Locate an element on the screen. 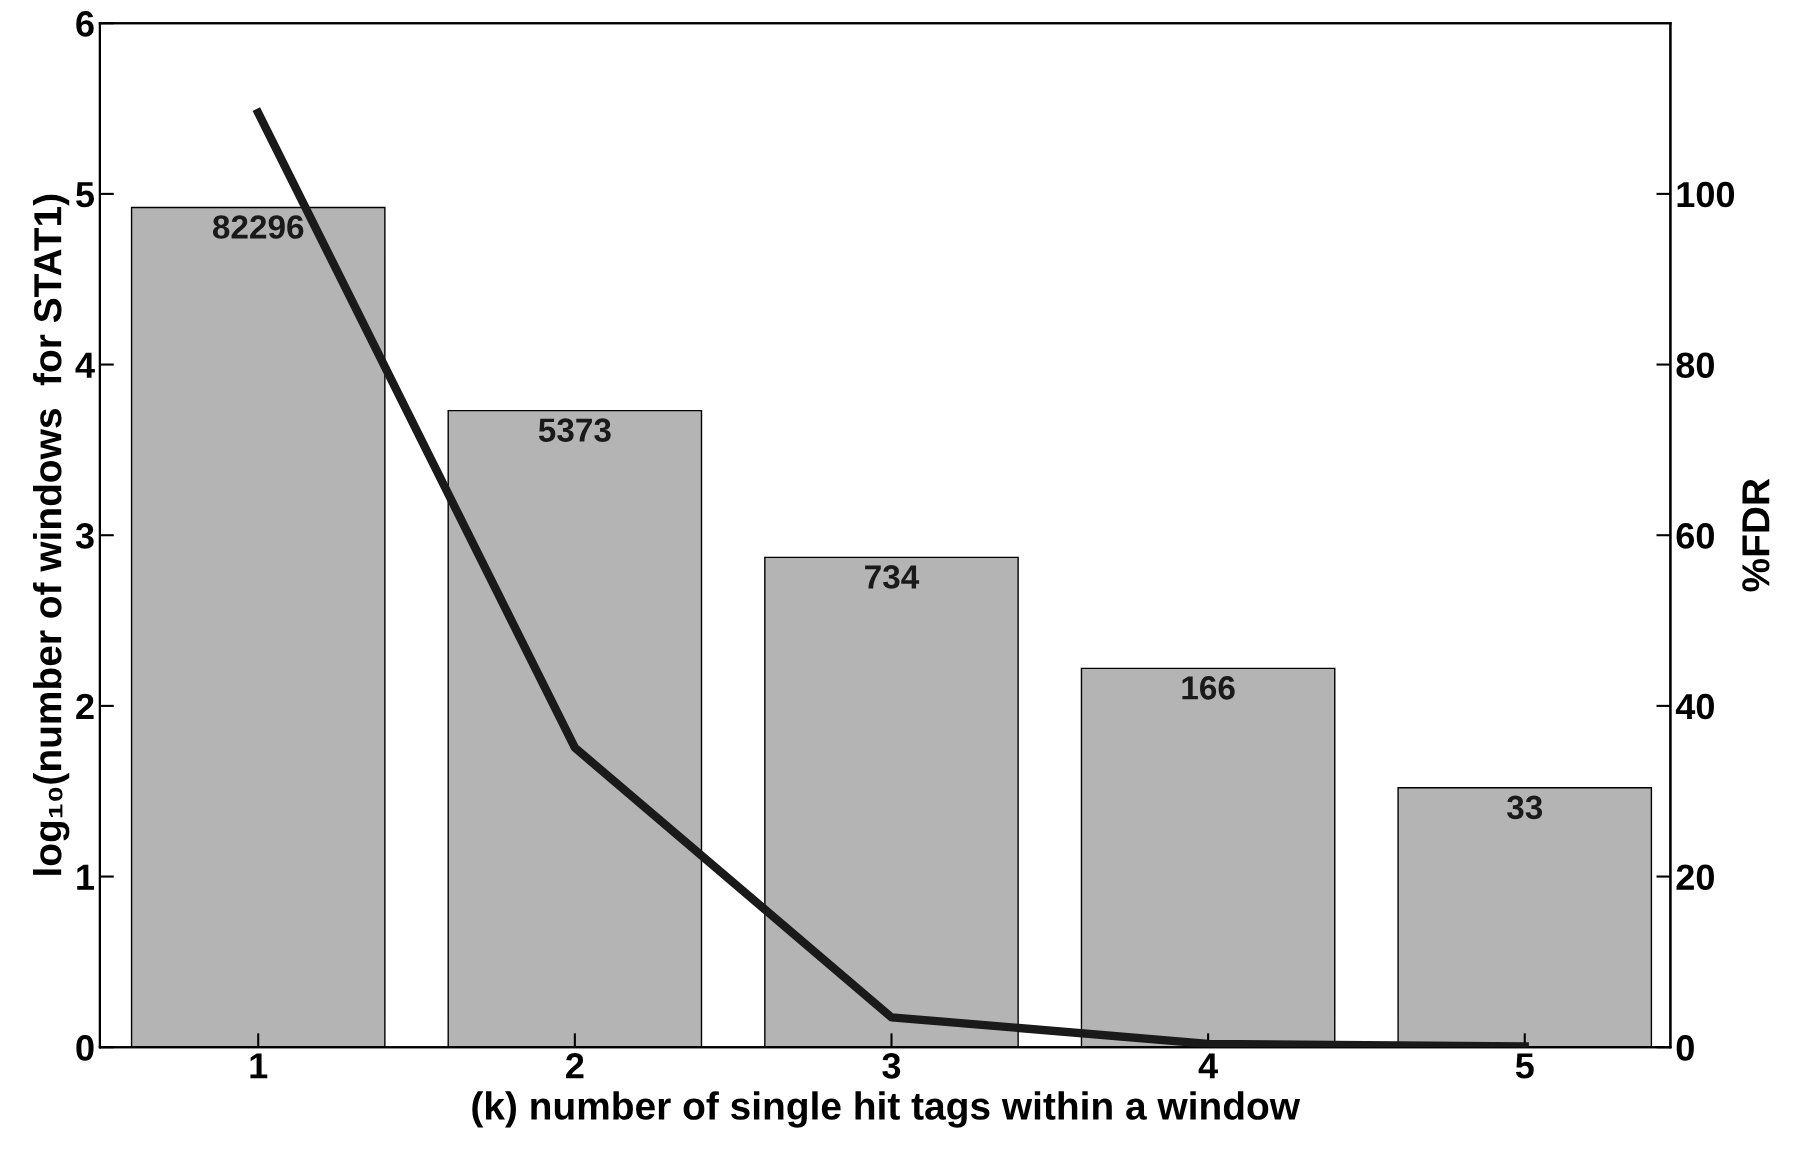 This screenshot has height=1161, width=1800. x-tick-label: 1 is located at coordinates (259, 1066).